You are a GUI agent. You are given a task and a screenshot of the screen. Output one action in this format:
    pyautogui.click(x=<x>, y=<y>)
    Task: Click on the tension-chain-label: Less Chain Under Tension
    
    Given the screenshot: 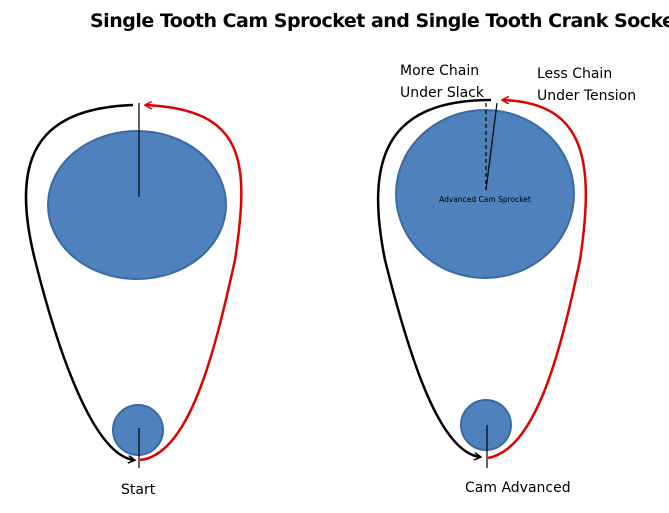 What is the action you would take?
    pyautogui.click(x=586, y=85)
    